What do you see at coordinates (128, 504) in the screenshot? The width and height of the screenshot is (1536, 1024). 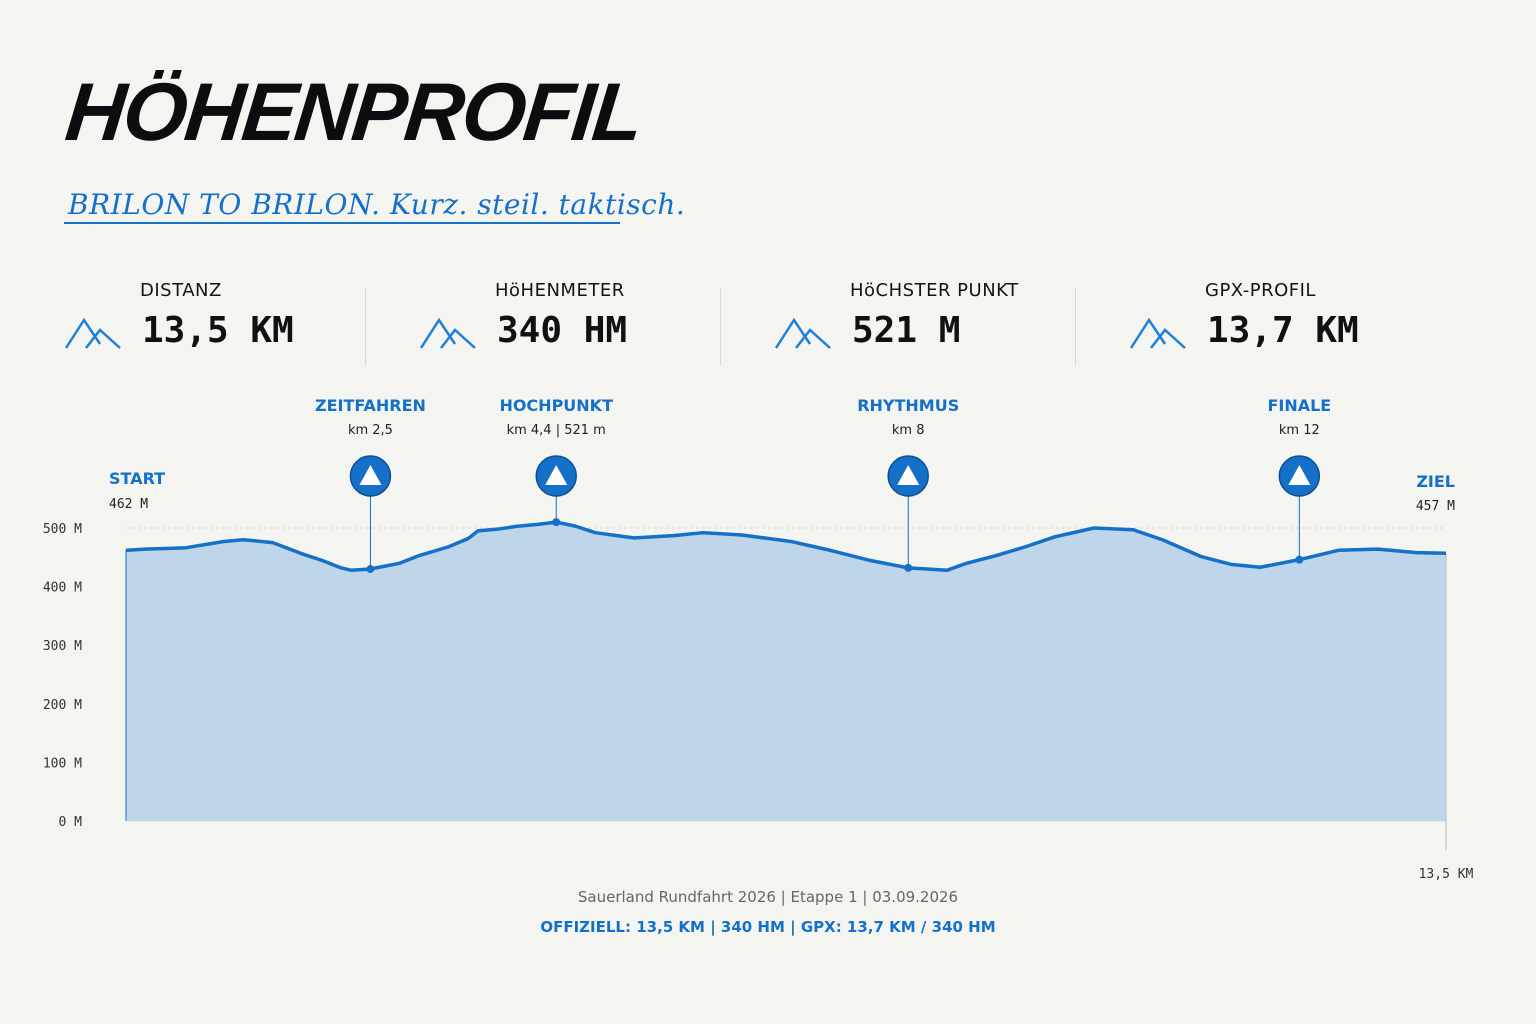 I see `start-elevation: 462 M` at bounding box center [128, 504].